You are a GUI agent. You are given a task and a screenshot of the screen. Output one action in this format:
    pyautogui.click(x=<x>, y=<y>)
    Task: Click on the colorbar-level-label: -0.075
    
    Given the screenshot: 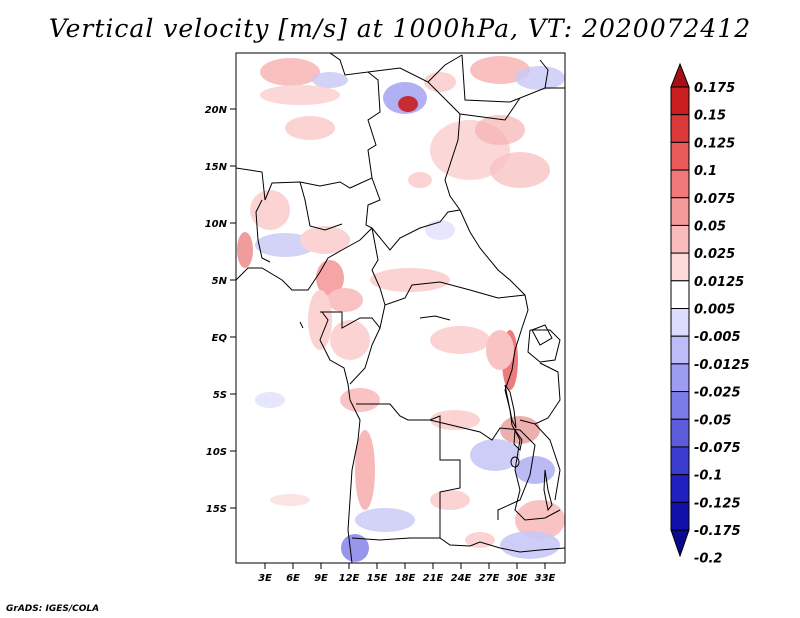 What is the action you would take?
    pyautogui.click(x=717, y=448)
    